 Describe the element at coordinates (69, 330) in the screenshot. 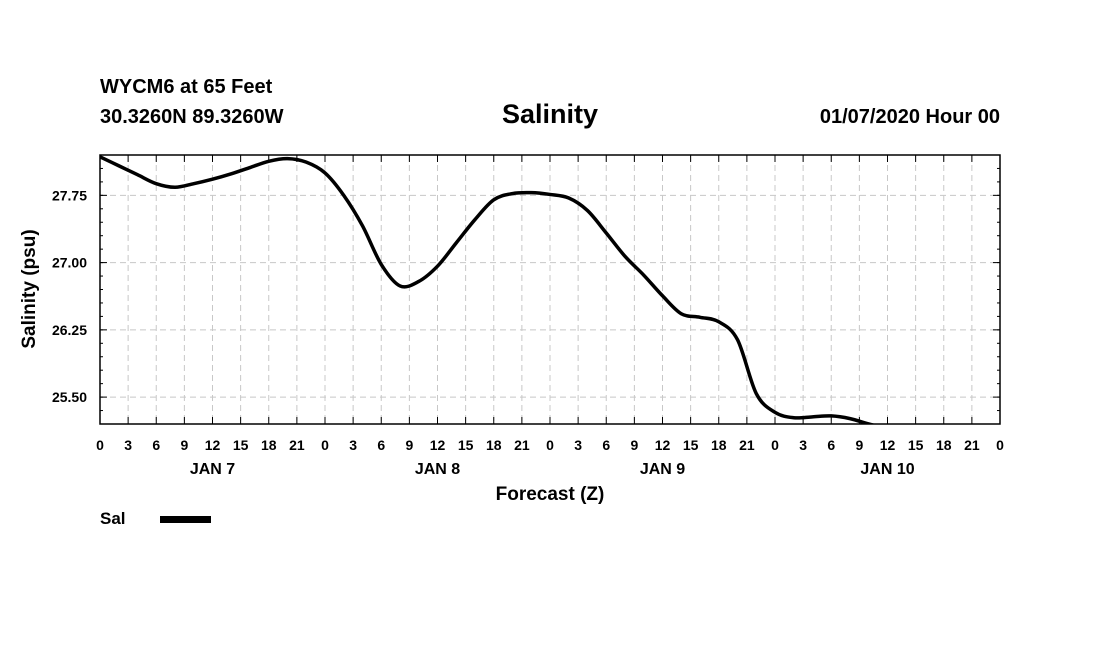

I see `y-tick-label: 26.25` at that location.